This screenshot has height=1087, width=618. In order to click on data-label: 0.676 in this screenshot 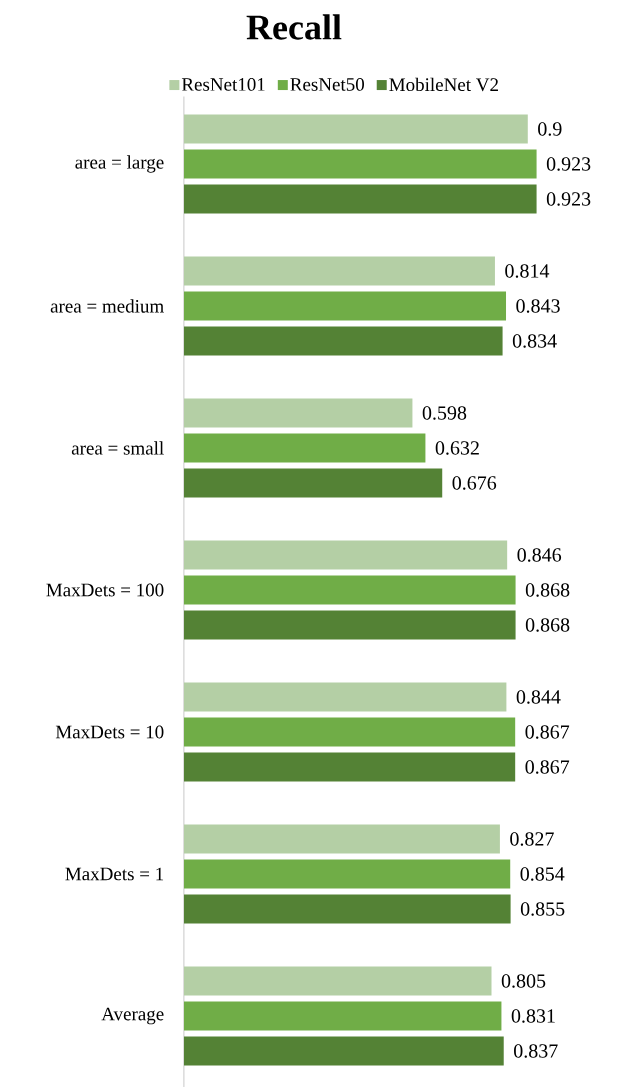, I will do `click(474, 483)`.